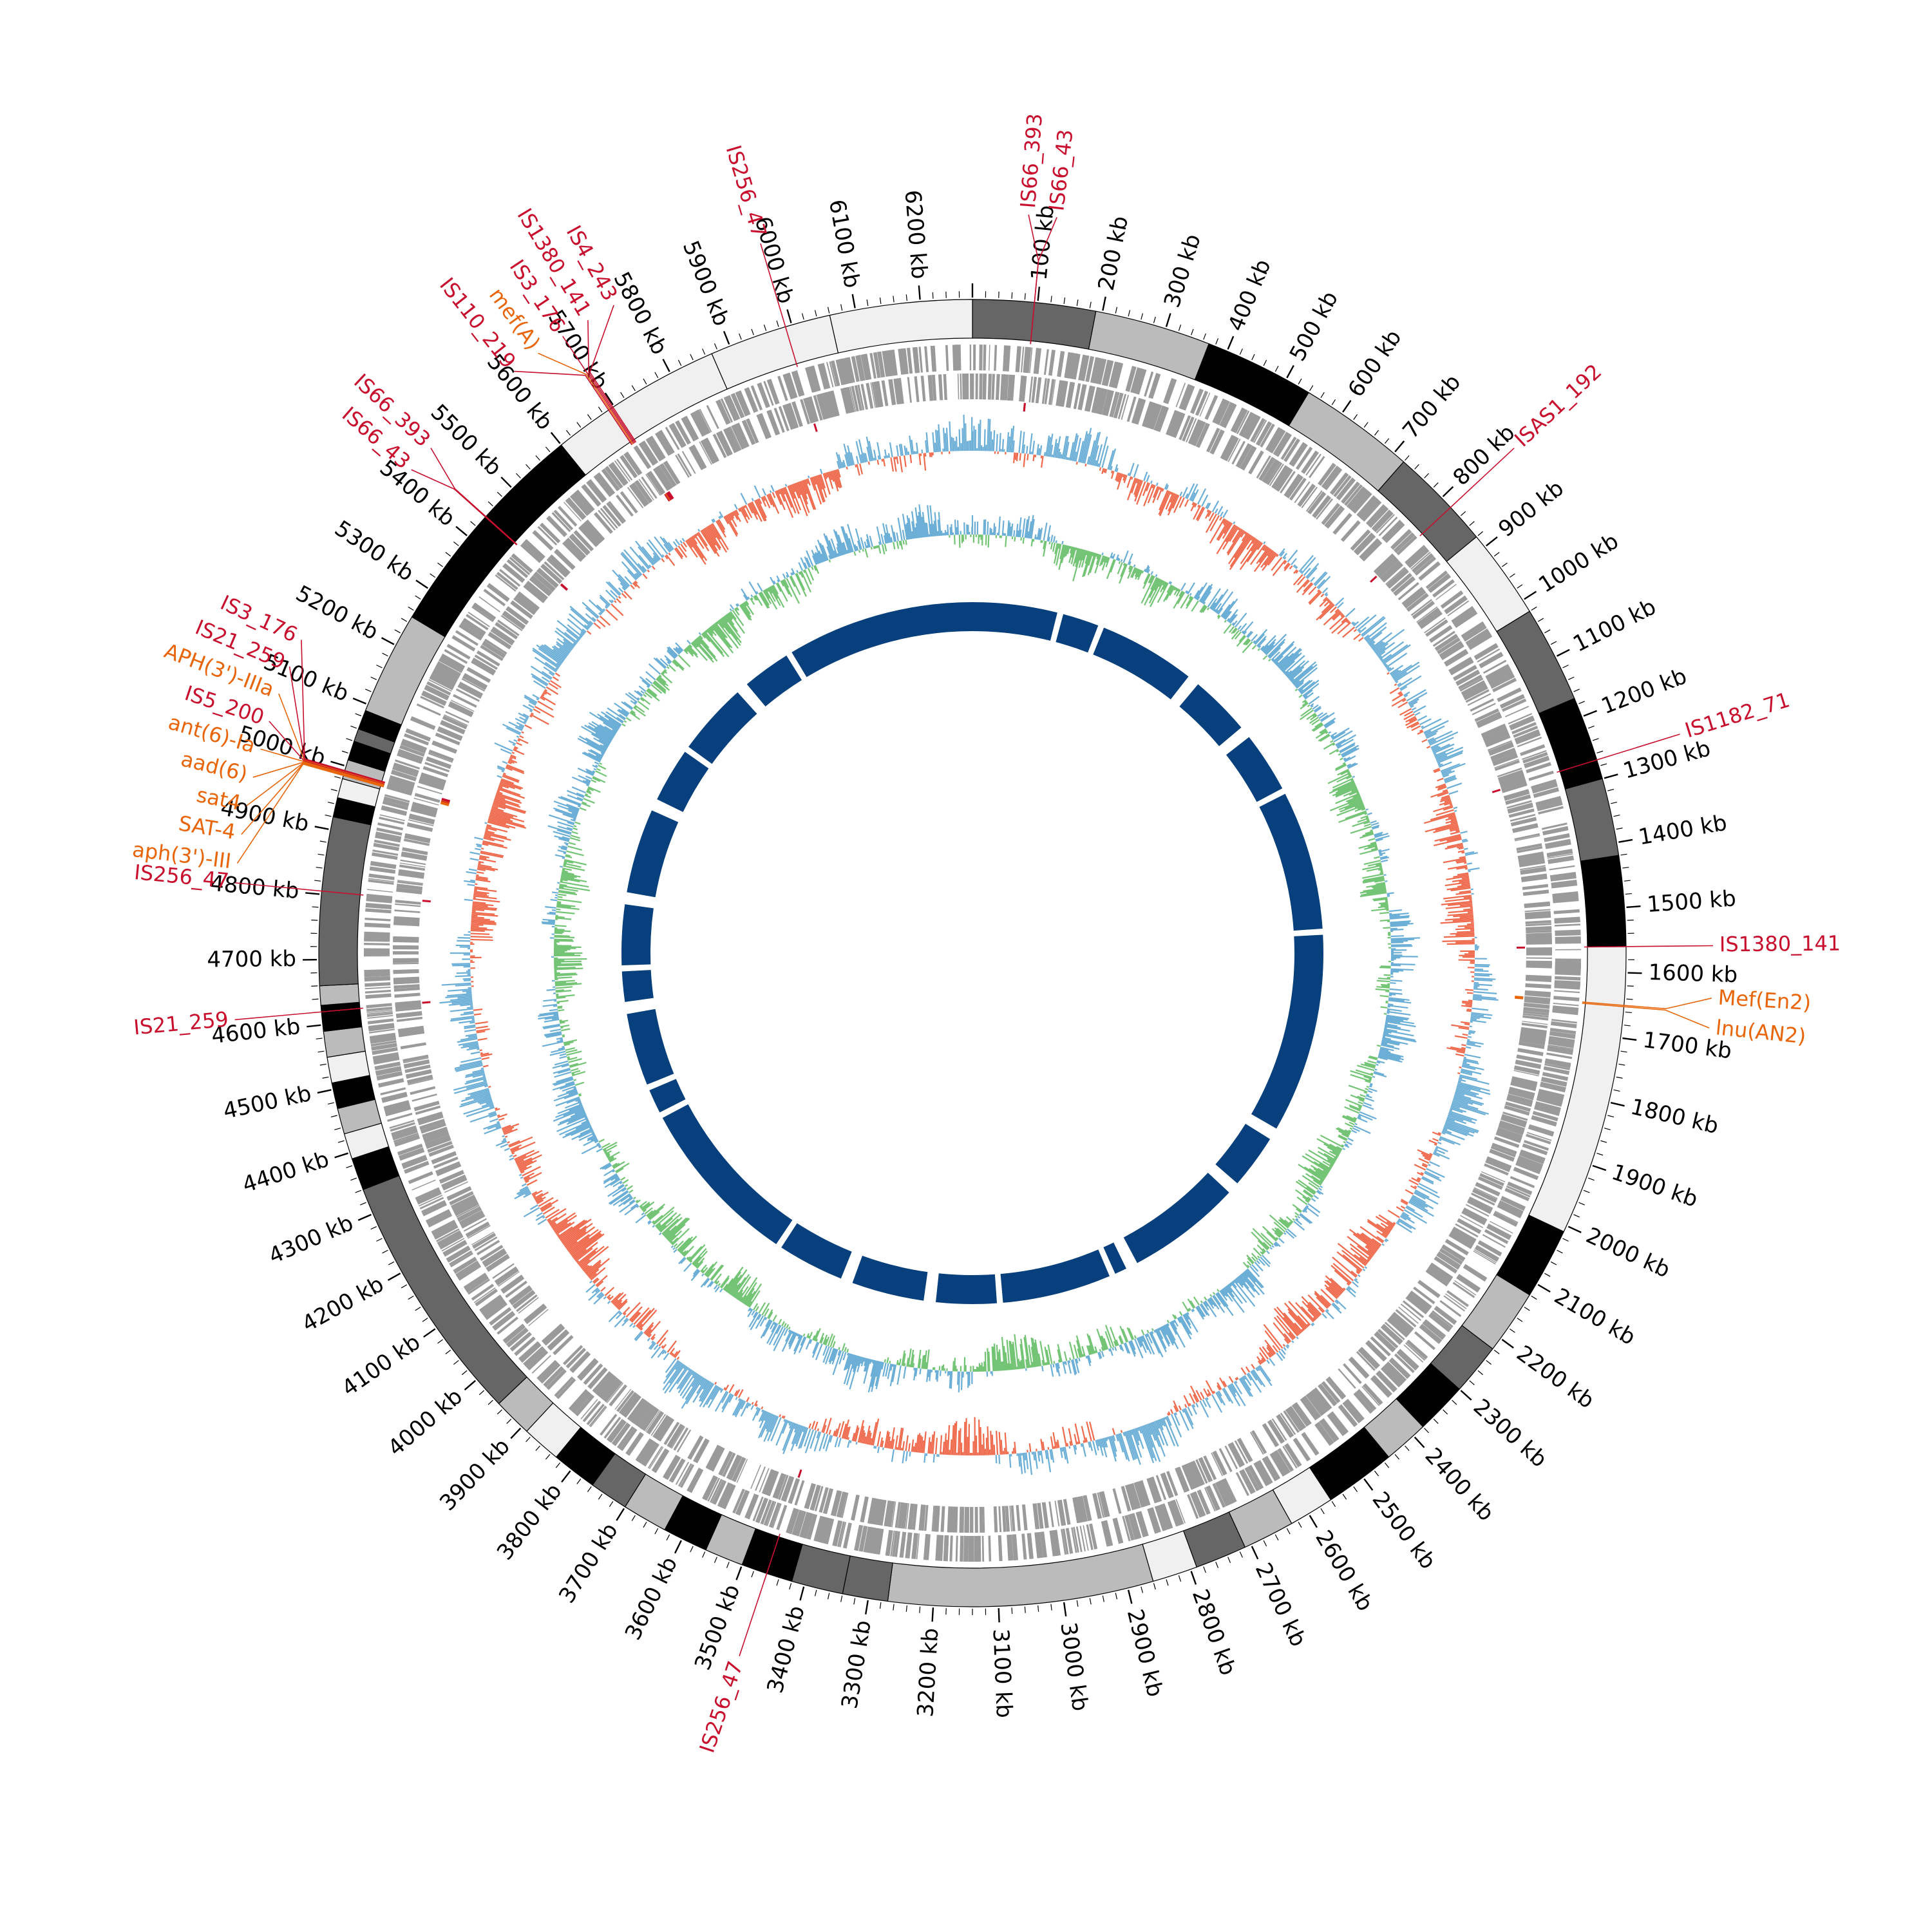 The height and width of the screenshot is (1932, 1932). Describe the element at coordinates (1404, 1531) in the screenshot. I see `tick-label: 2500 kb` at that location.